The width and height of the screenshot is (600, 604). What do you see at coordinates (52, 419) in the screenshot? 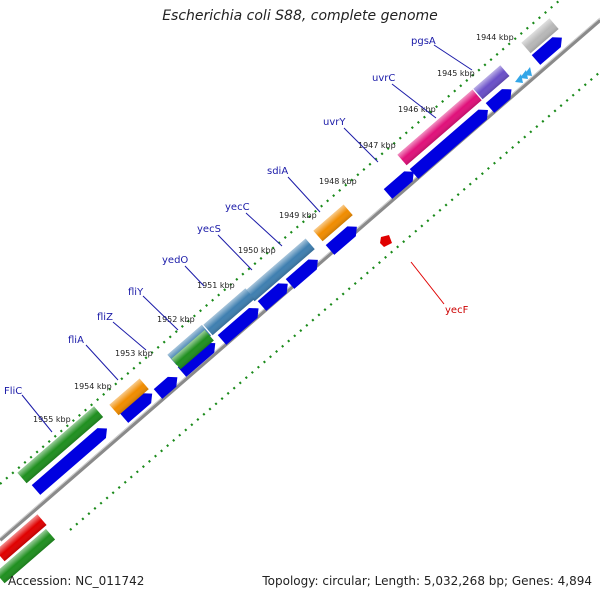
I see `kbp-label: 1955 kbp` at bounding box center [52, 419].